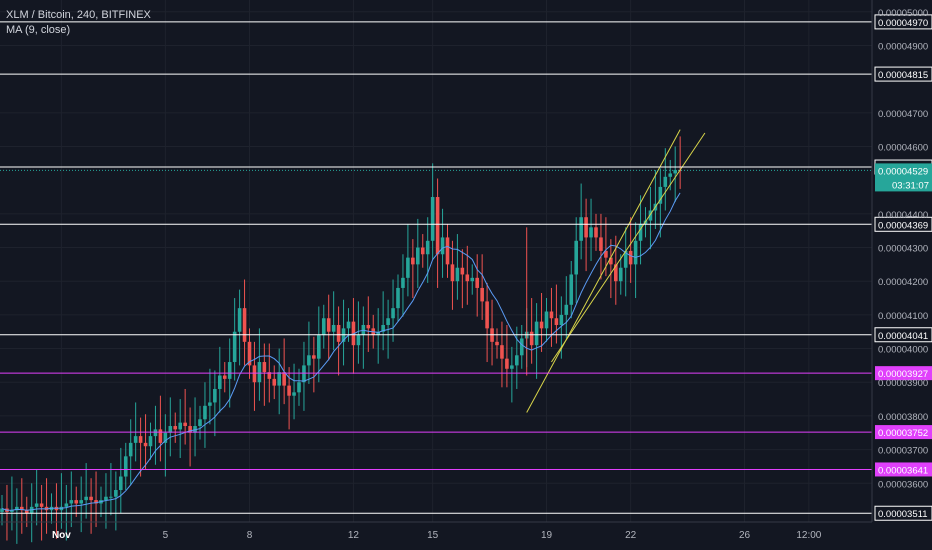 This screenshot has width=932, height=550. What do you see at coordinates (547, 535) in the screenshot?
I see `x-axis-tick-label: 19` at bounding box center [547, 535].